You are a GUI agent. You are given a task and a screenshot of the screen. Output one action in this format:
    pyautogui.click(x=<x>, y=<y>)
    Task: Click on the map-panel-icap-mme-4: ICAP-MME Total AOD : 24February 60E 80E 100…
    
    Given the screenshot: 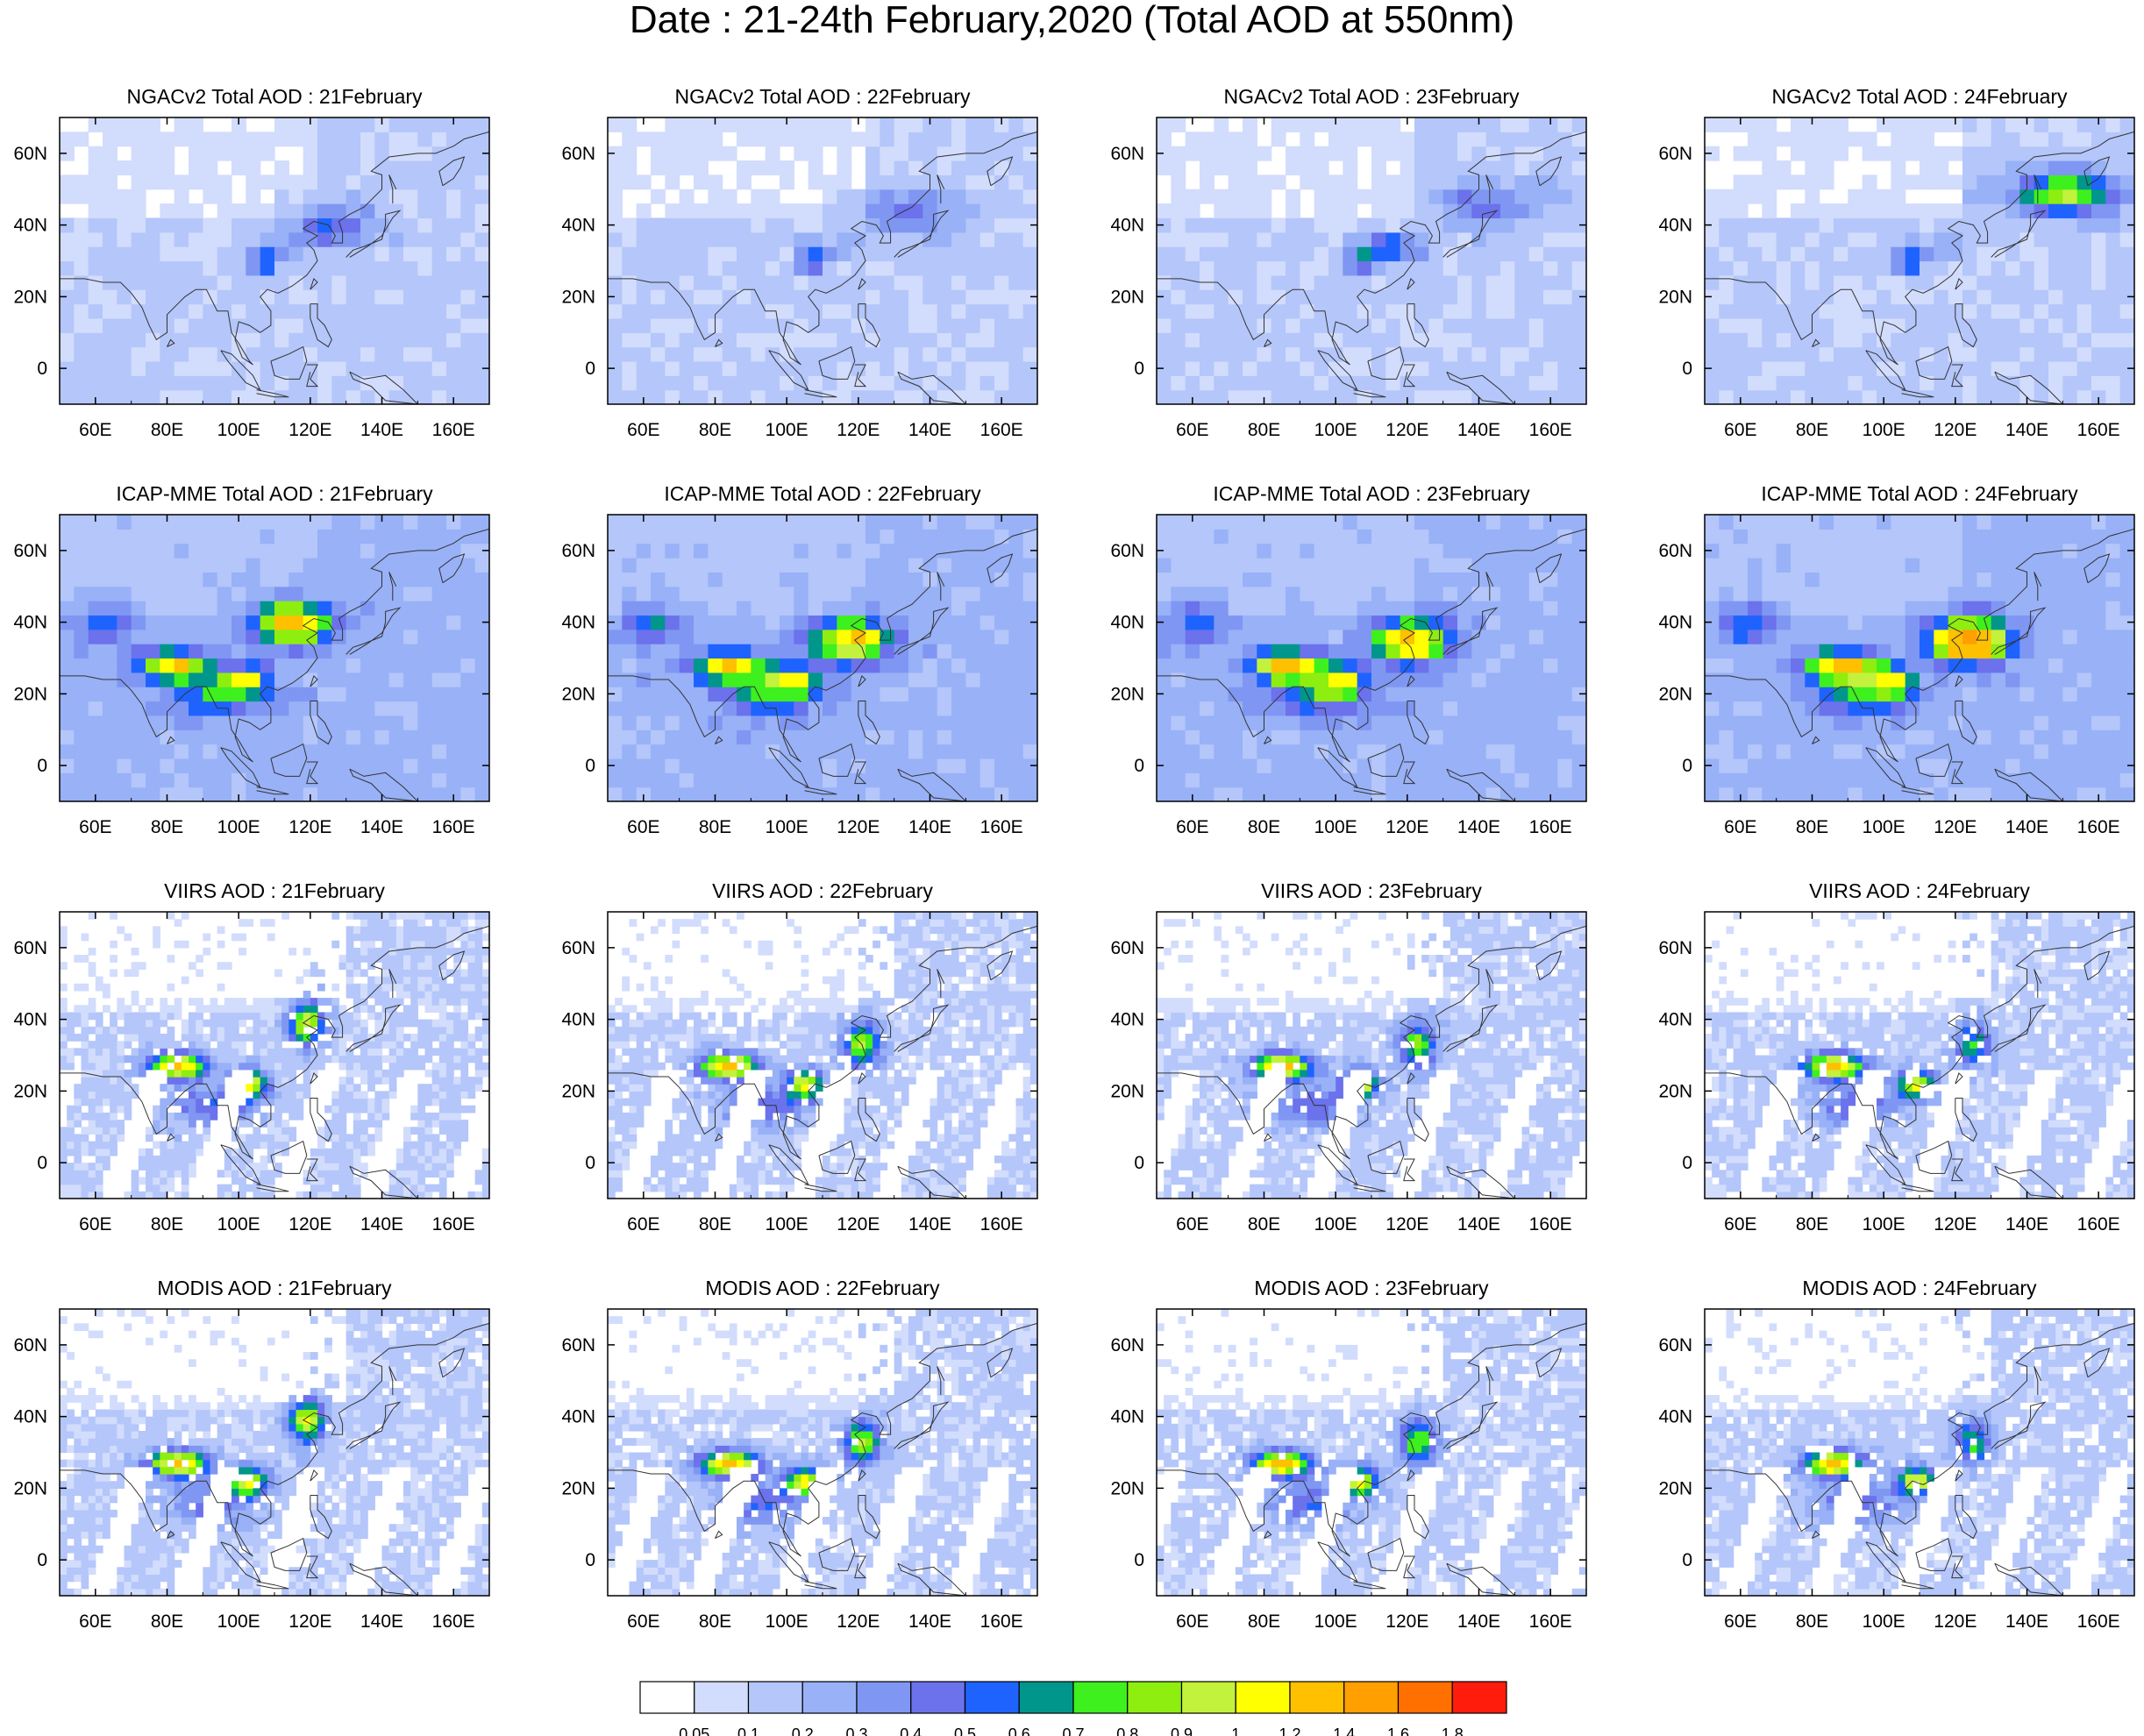 What is the action you would take?
    pyautogui.click(x=1896, y=659)
    